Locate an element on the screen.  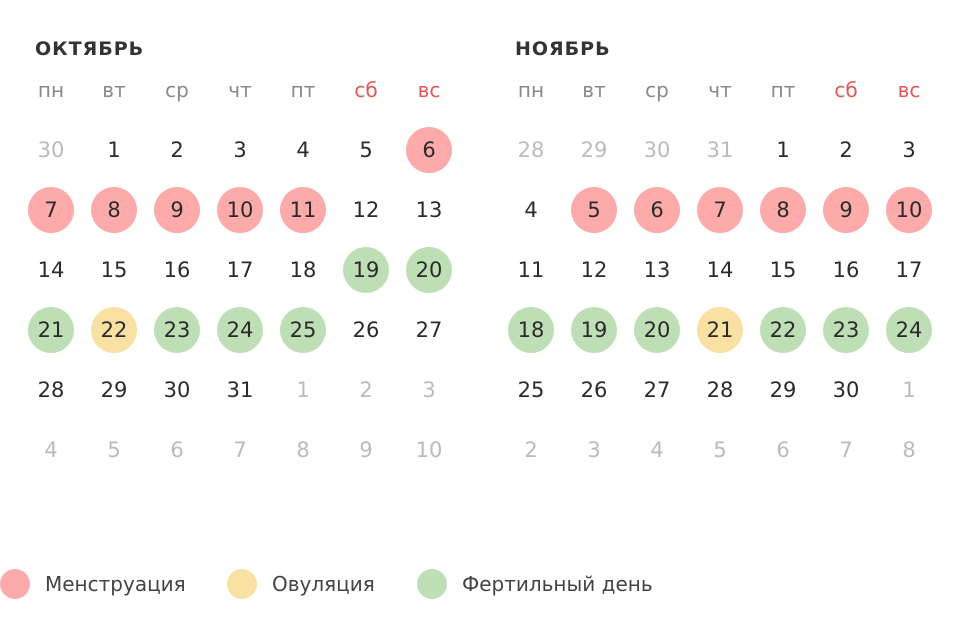
day-cell-adjacent-month: 10 is located at coordinates (429, 450).